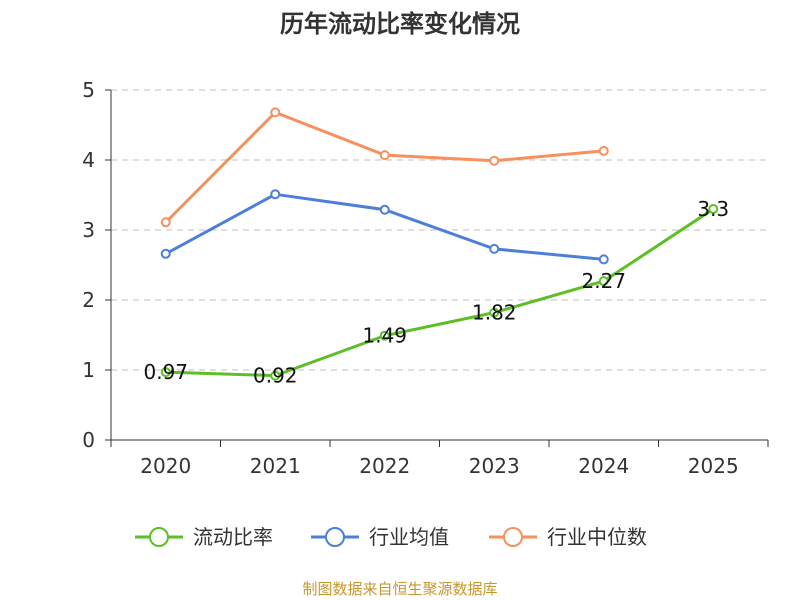  What do you see at coordinates (88, 440) in the screenshot?
I see `y-tick-label: 0` at bounding box center [88, 440].